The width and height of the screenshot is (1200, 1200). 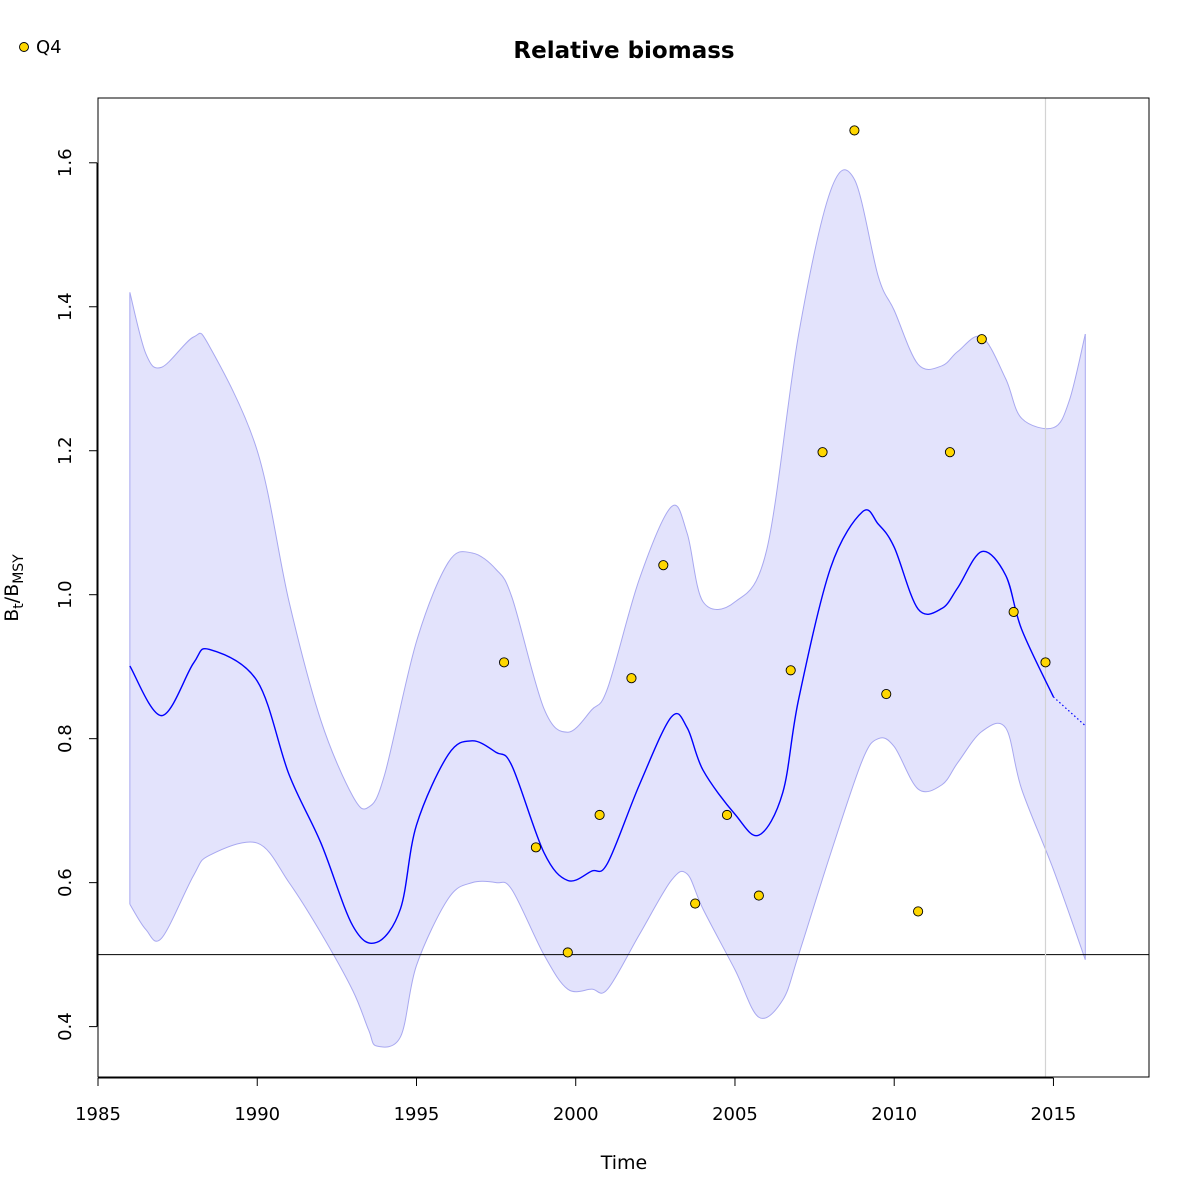 What do you see at coordinates (12, 593) in the screenshot?
I see `y-axis-label-slash: /B` at bounding box center [12, 593].